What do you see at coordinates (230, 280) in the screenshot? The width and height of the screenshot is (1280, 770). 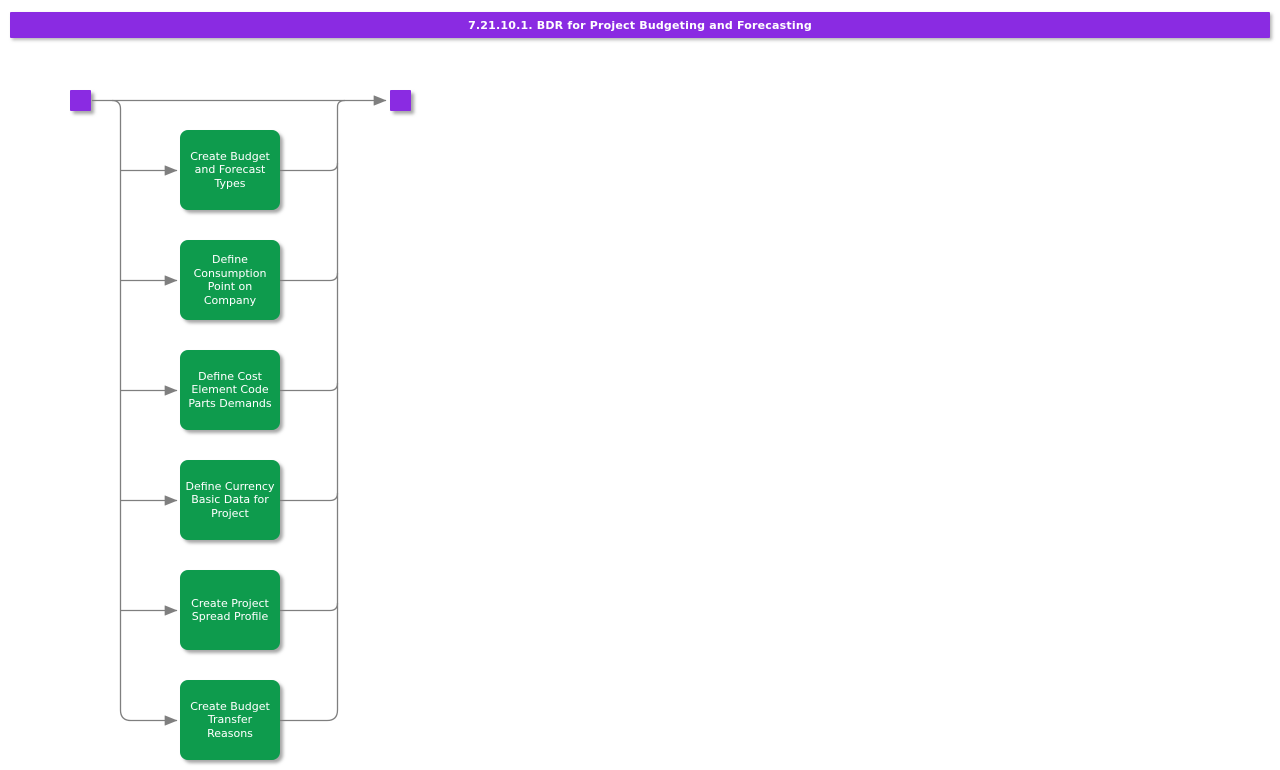 I see `task-node-define-consumption-point: Define Consumption Point on Company` at bounding box center [230, 280].